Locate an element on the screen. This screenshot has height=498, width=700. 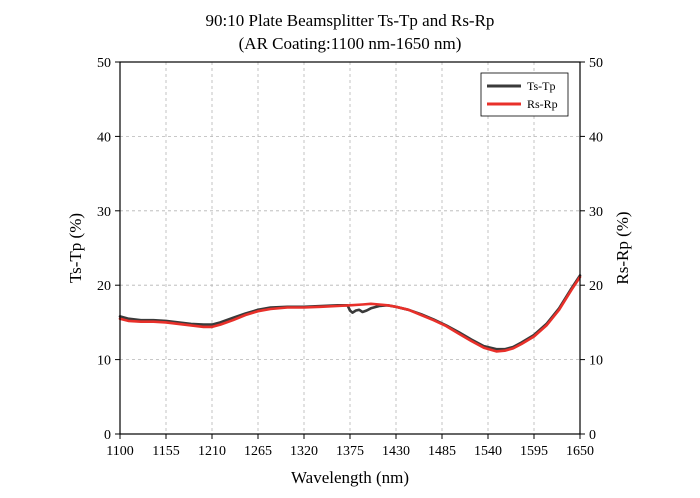
series-lines is located at coordinates (350, 313).